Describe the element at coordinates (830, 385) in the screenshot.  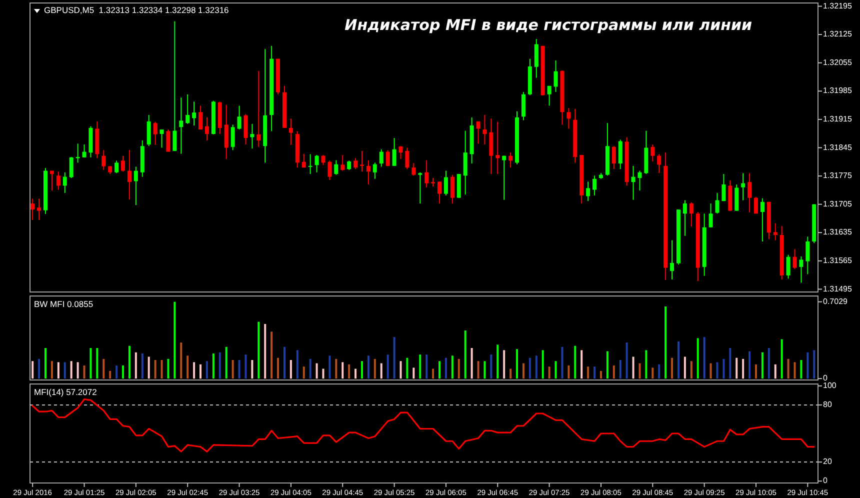
I see `y-tick-label: 100` at that location.